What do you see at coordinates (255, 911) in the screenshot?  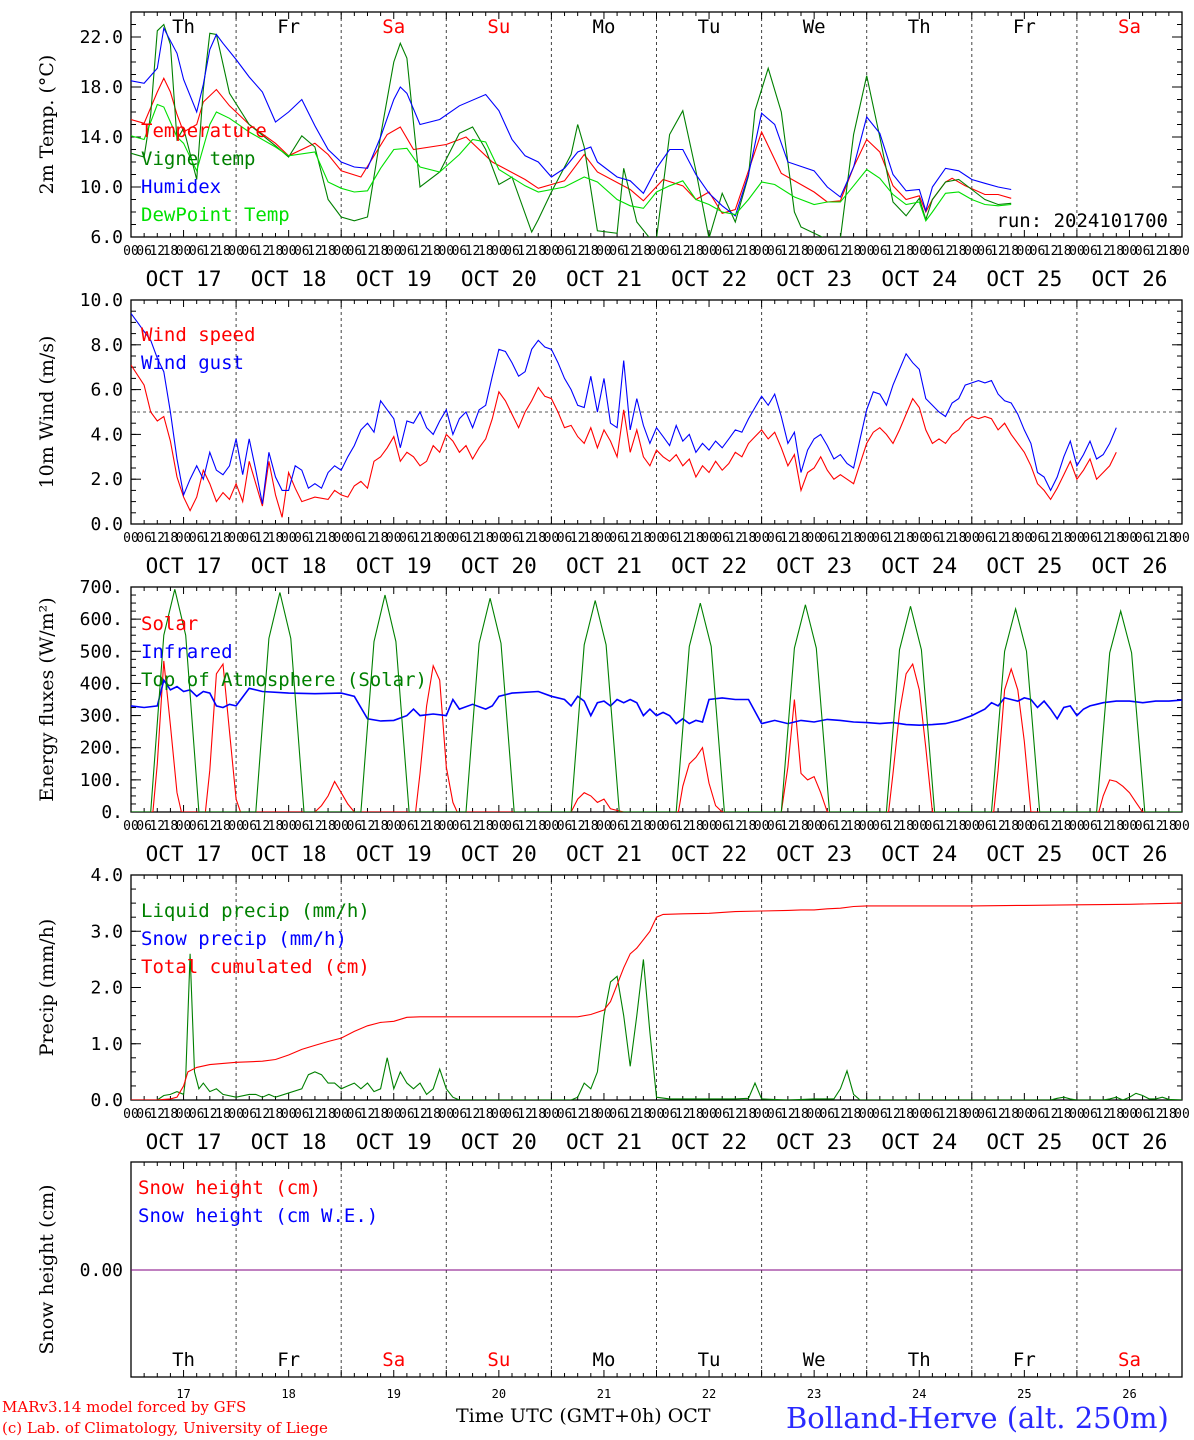 I see `legend-entry: Liquid precip (mm/h)` at bounding box center [255, 911].